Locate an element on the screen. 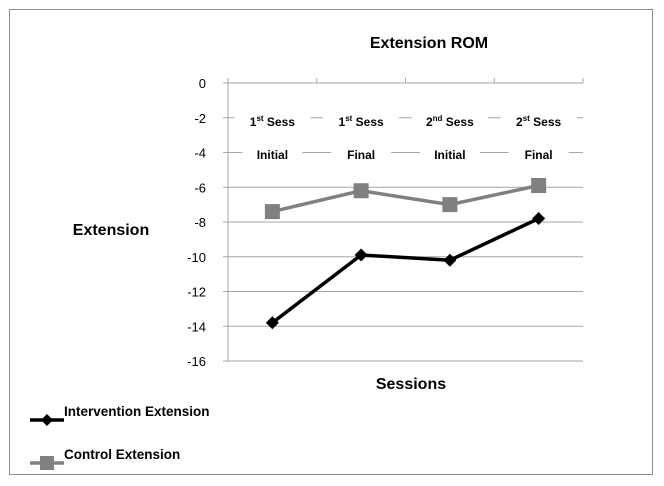 The image size is (664, 486). category-label: 1st Sess Final is located at coordinates (361, 138).